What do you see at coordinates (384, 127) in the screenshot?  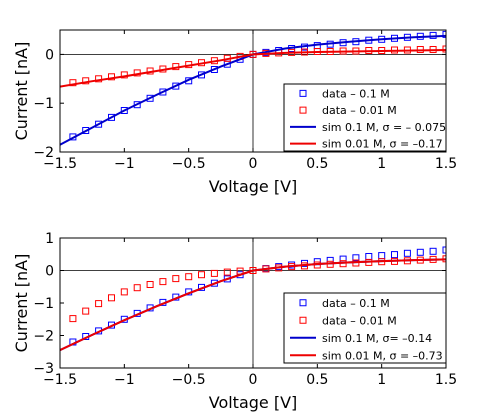 I see `legend-entry-label: sim 0.1 M, σ = – 0.075` at bounding box center [384, 127].